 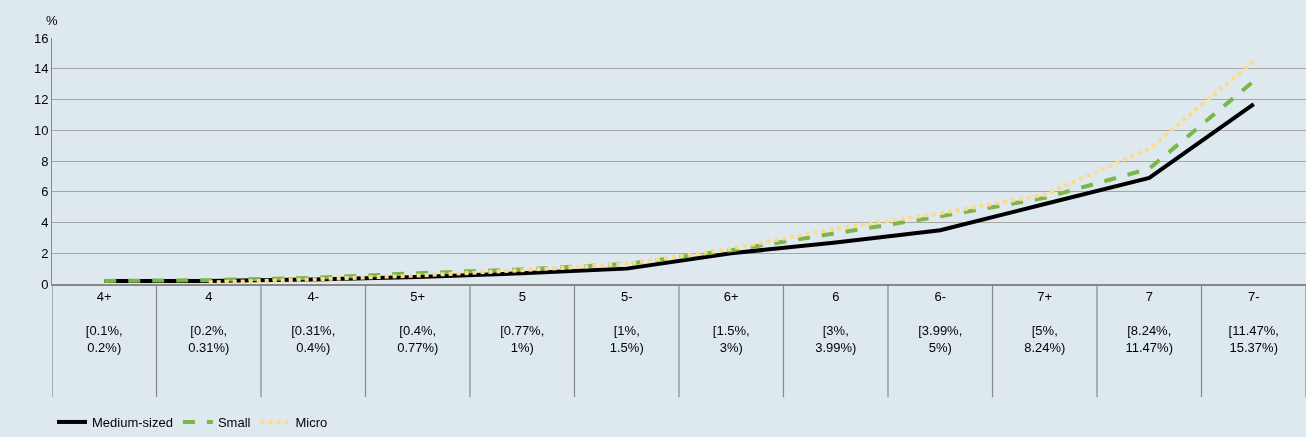 I want to click on y-tick-label: 4, so click(x=45, y=223).